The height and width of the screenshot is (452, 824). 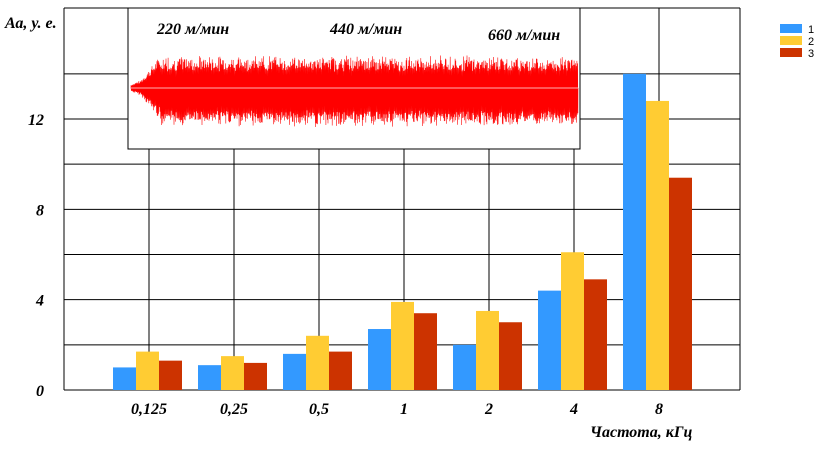 What do you see at coordinates (659, 409) in the screenshot?
I see `x-tick-label: 8` at bounding box center [659, 409].